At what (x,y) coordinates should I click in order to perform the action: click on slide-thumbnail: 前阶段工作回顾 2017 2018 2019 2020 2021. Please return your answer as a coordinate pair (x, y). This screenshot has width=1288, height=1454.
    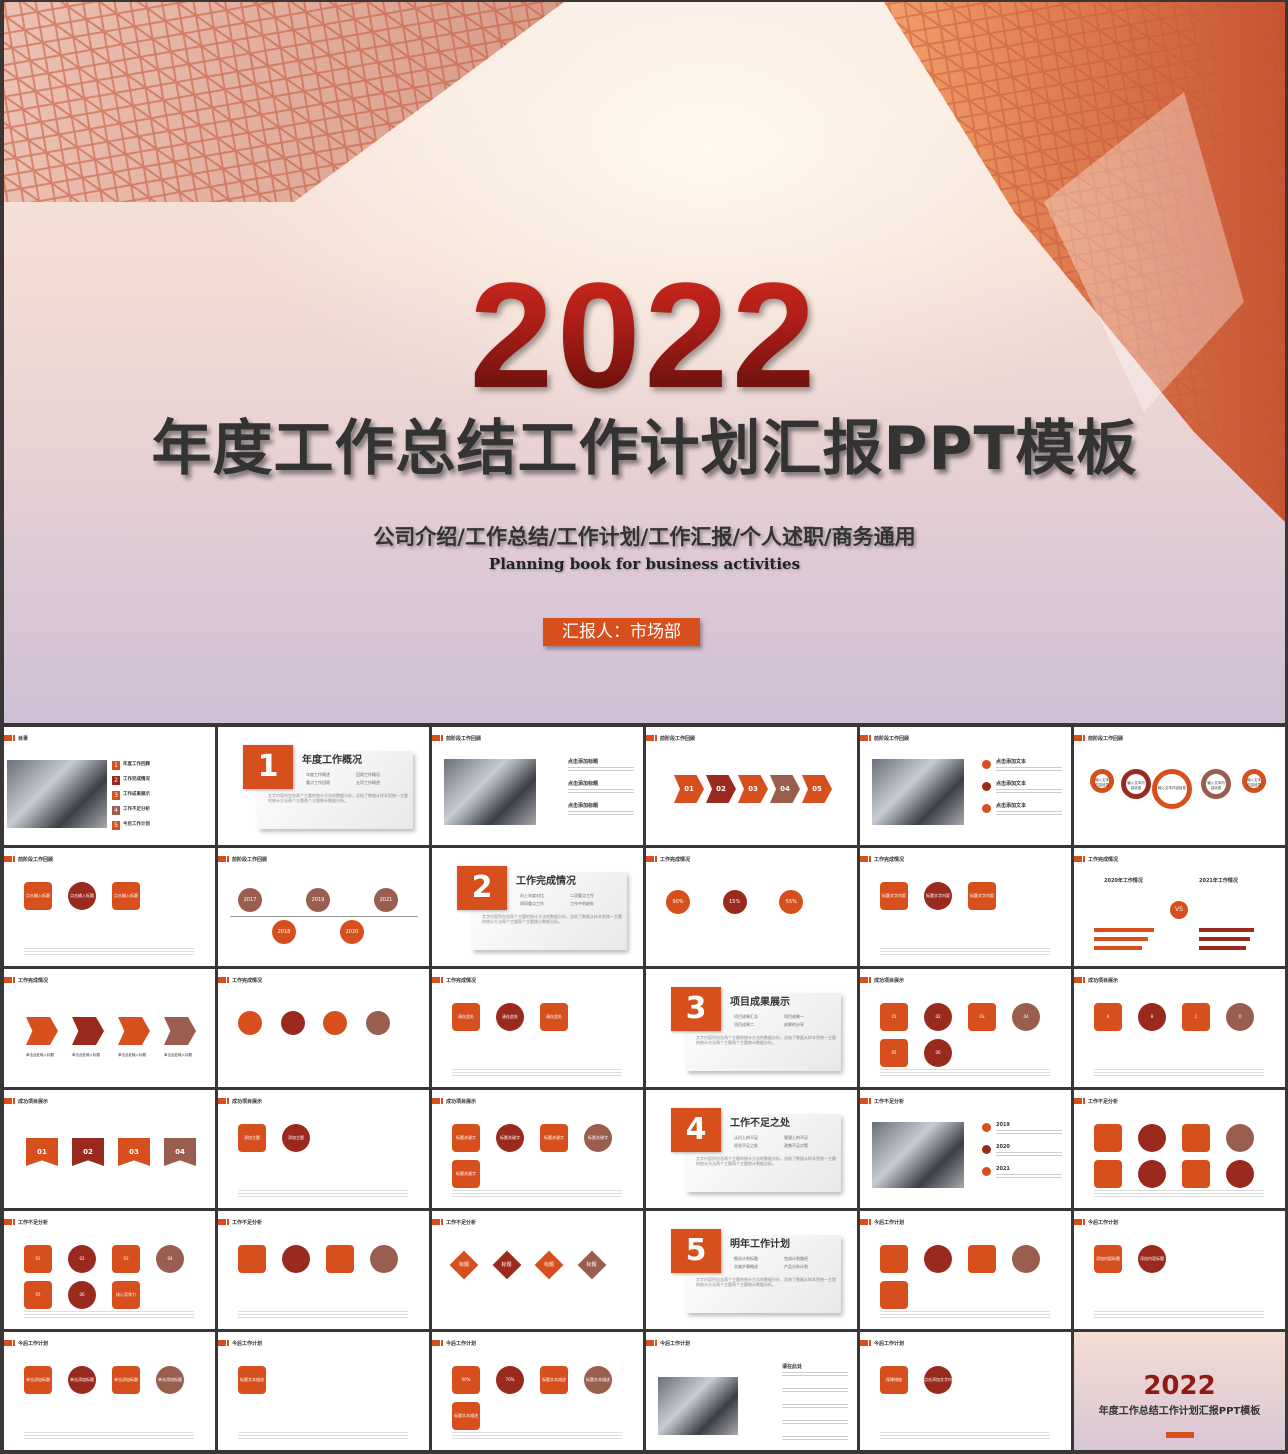
    Looking at the image, I should click on (323, 907).